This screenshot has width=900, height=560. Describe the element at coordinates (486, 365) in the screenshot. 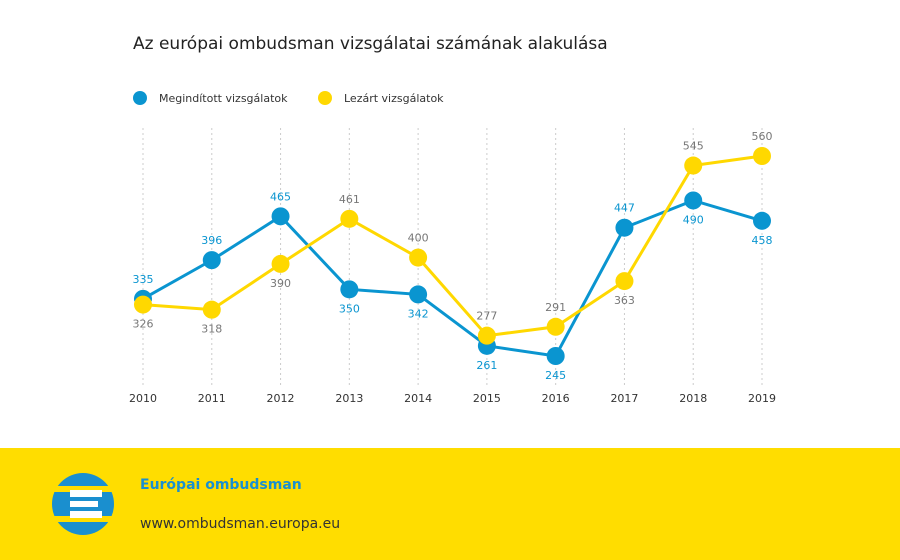

I see `data-label: 261` at that location.